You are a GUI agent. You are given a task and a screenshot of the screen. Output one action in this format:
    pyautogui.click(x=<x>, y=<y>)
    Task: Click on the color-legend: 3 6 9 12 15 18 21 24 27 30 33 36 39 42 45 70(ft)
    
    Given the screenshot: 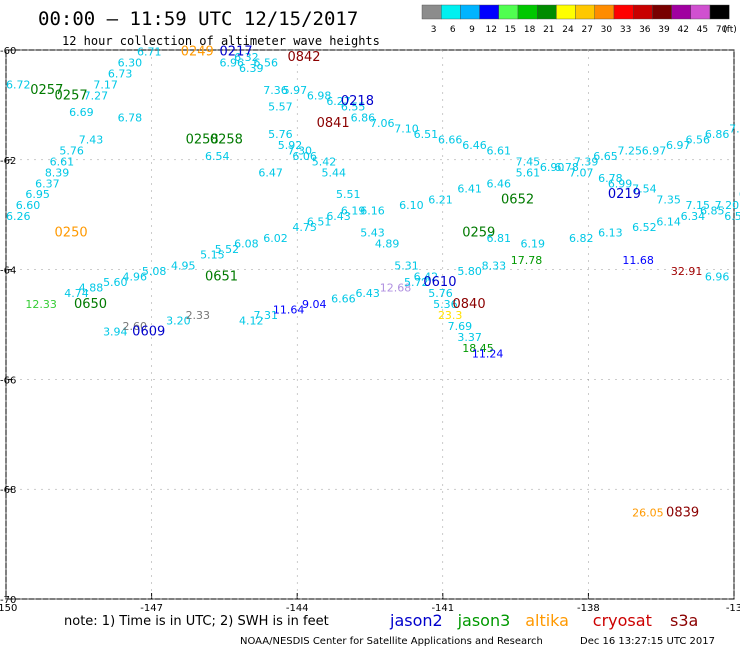 What is the action you would take?
    pyautogui.click(x=579, y=19)
    